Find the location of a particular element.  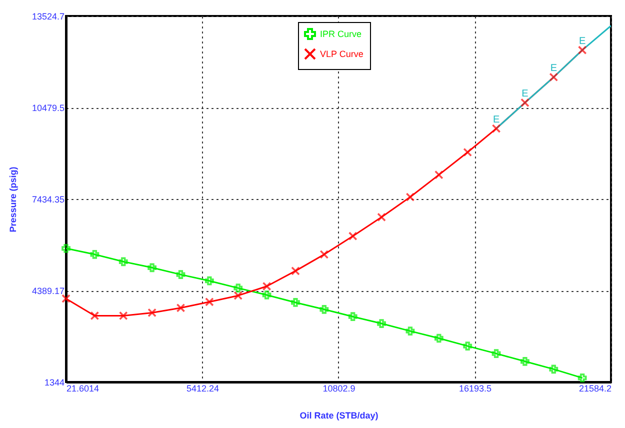

y-tick-label: 4389.17 is located at coordinates (48, 291).